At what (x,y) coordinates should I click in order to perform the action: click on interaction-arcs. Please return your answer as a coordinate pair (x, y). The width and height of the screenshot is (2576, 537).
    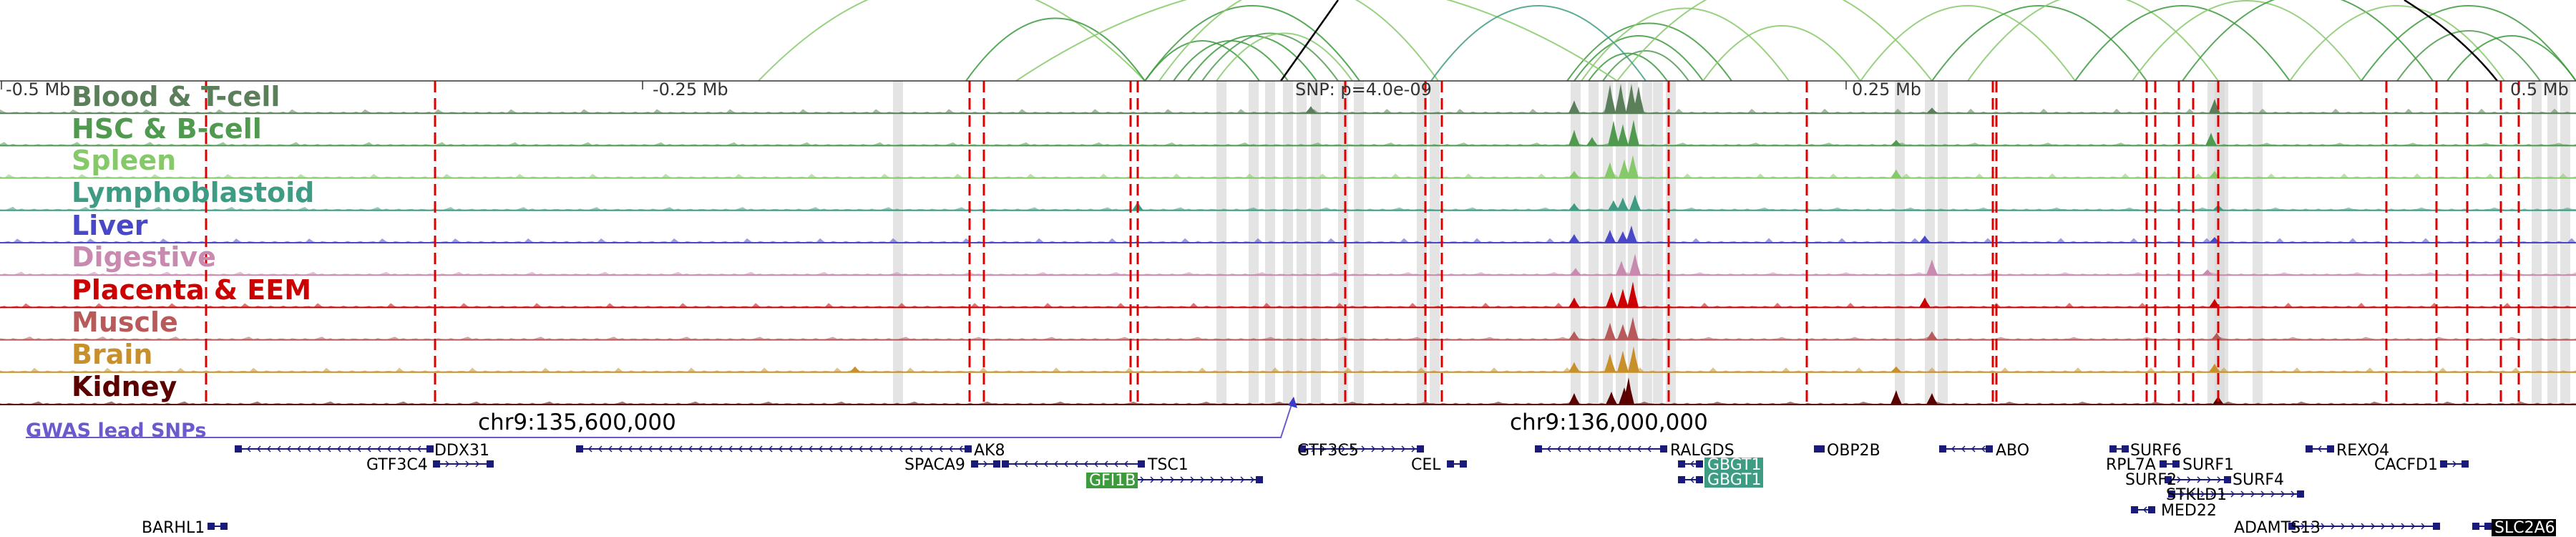
    Looking at the image, I should click on (1667, 41).